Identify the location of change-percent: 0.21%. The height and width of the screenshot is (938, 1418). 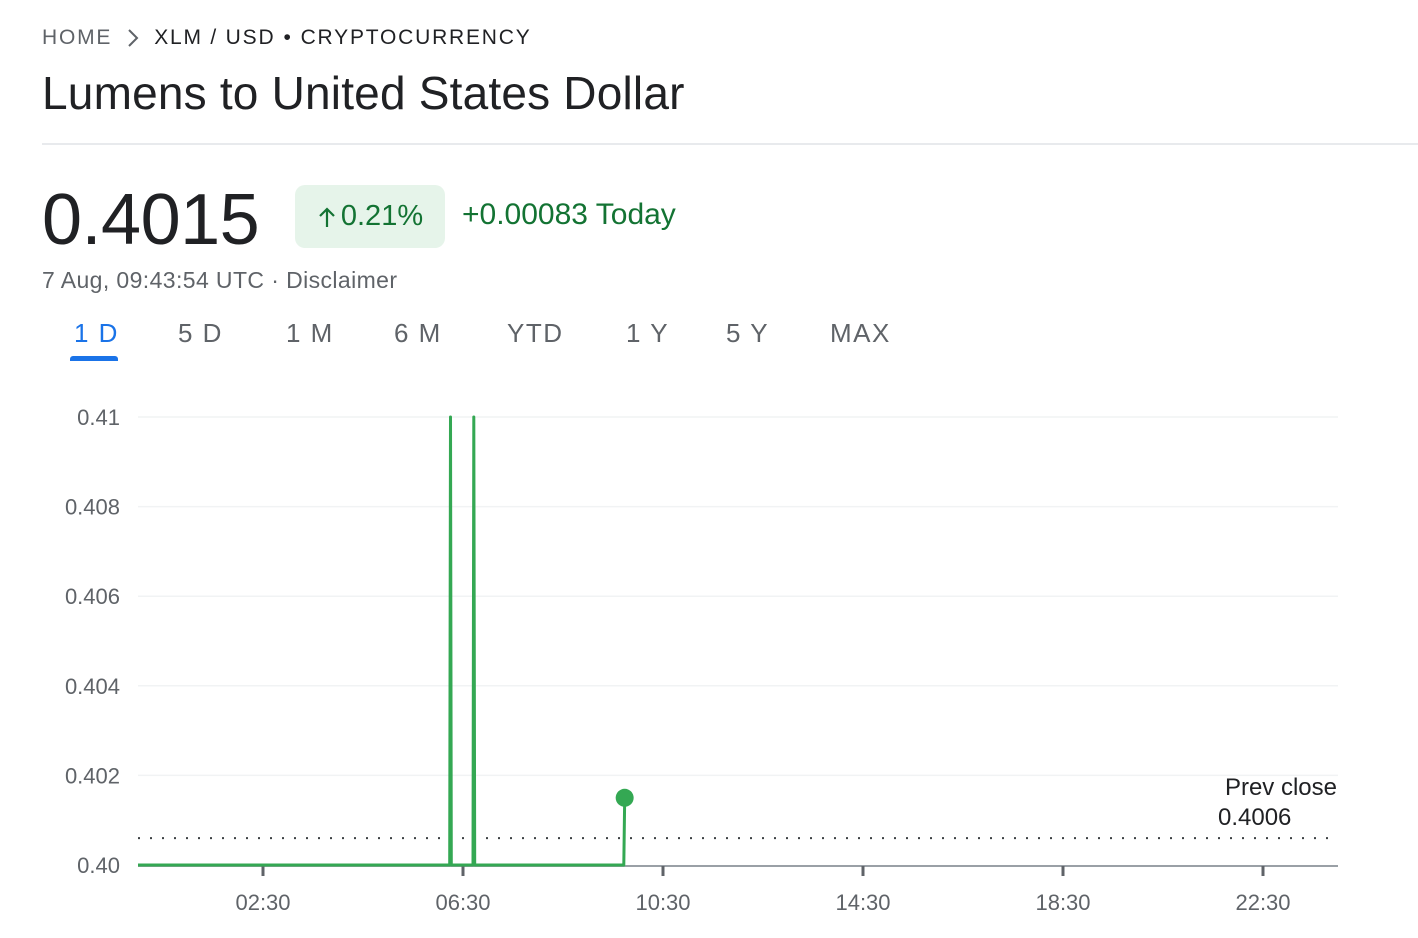
(382, 216).